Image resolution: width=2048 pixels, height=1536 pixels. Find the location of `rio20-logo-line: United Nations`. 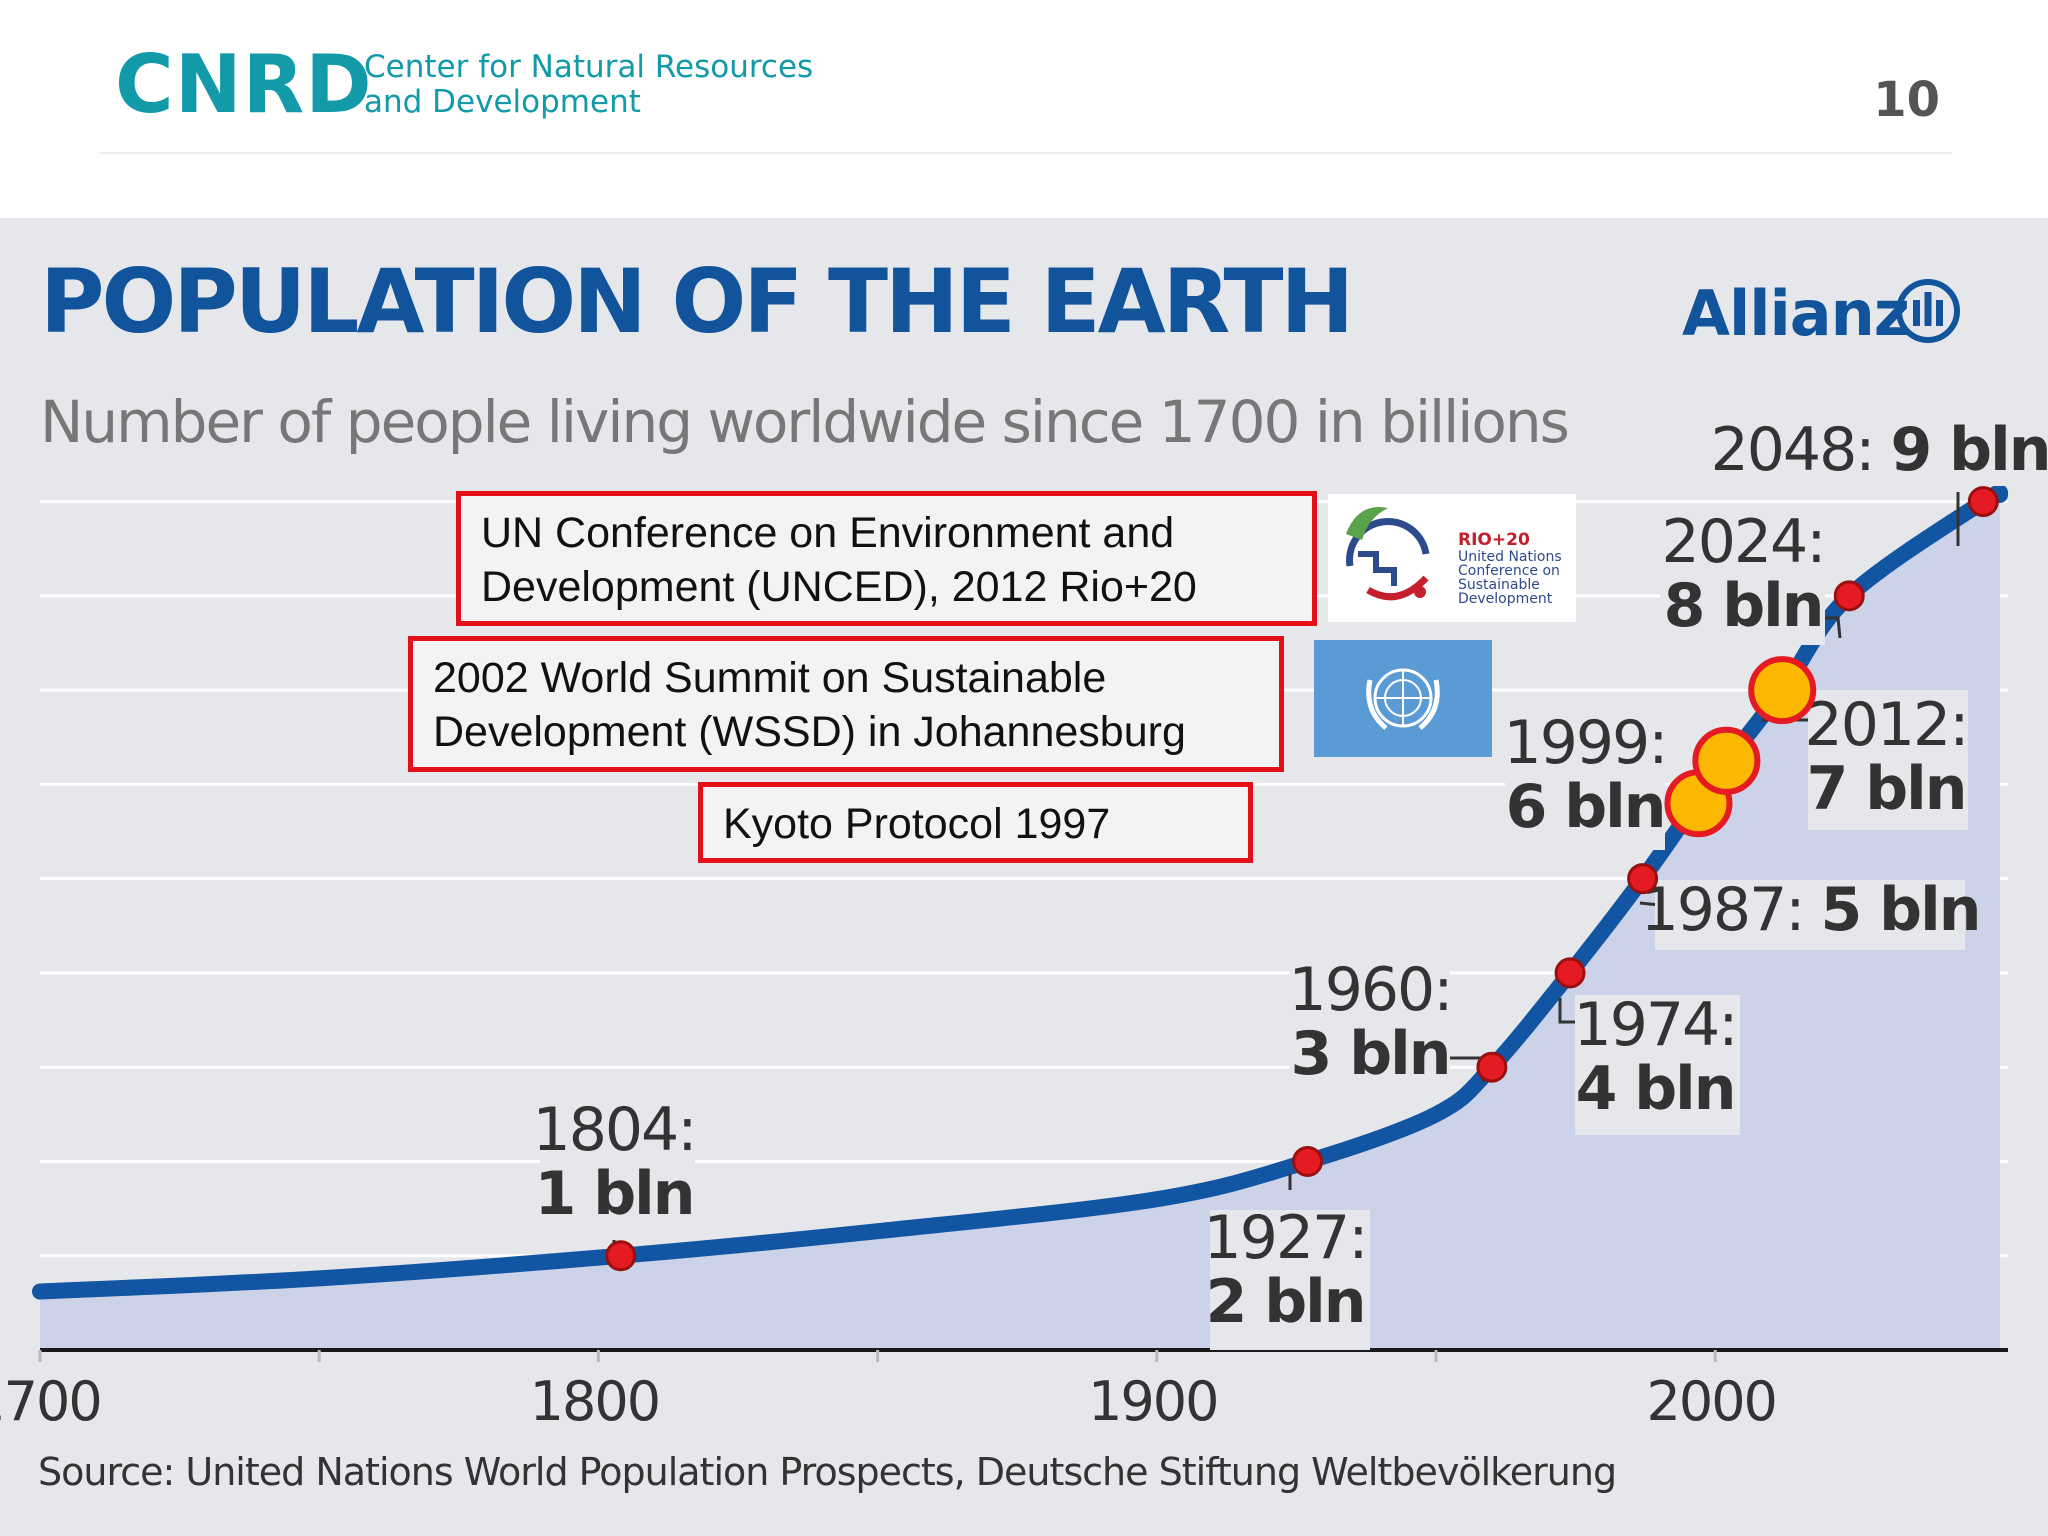

rio20-logo-line: United Nations is located at coordinates (1510, 557).